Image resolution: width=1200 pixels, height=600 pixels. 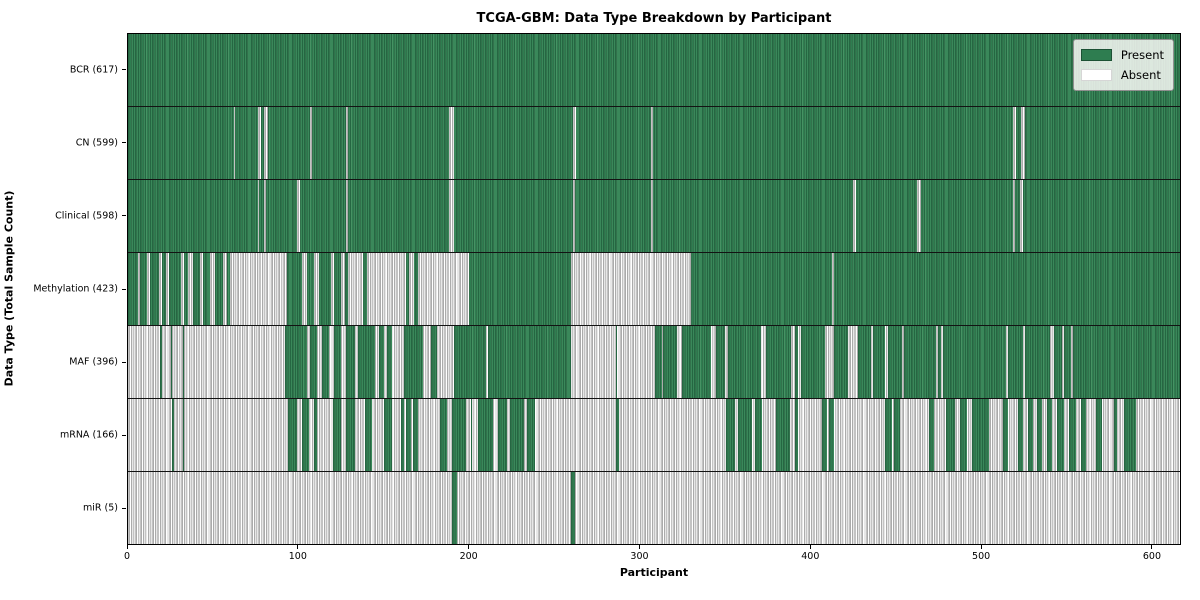 What do you see at coordinates (654, 507) in the screenshot?
I see `row-mir` at bounding box center [654, 507].